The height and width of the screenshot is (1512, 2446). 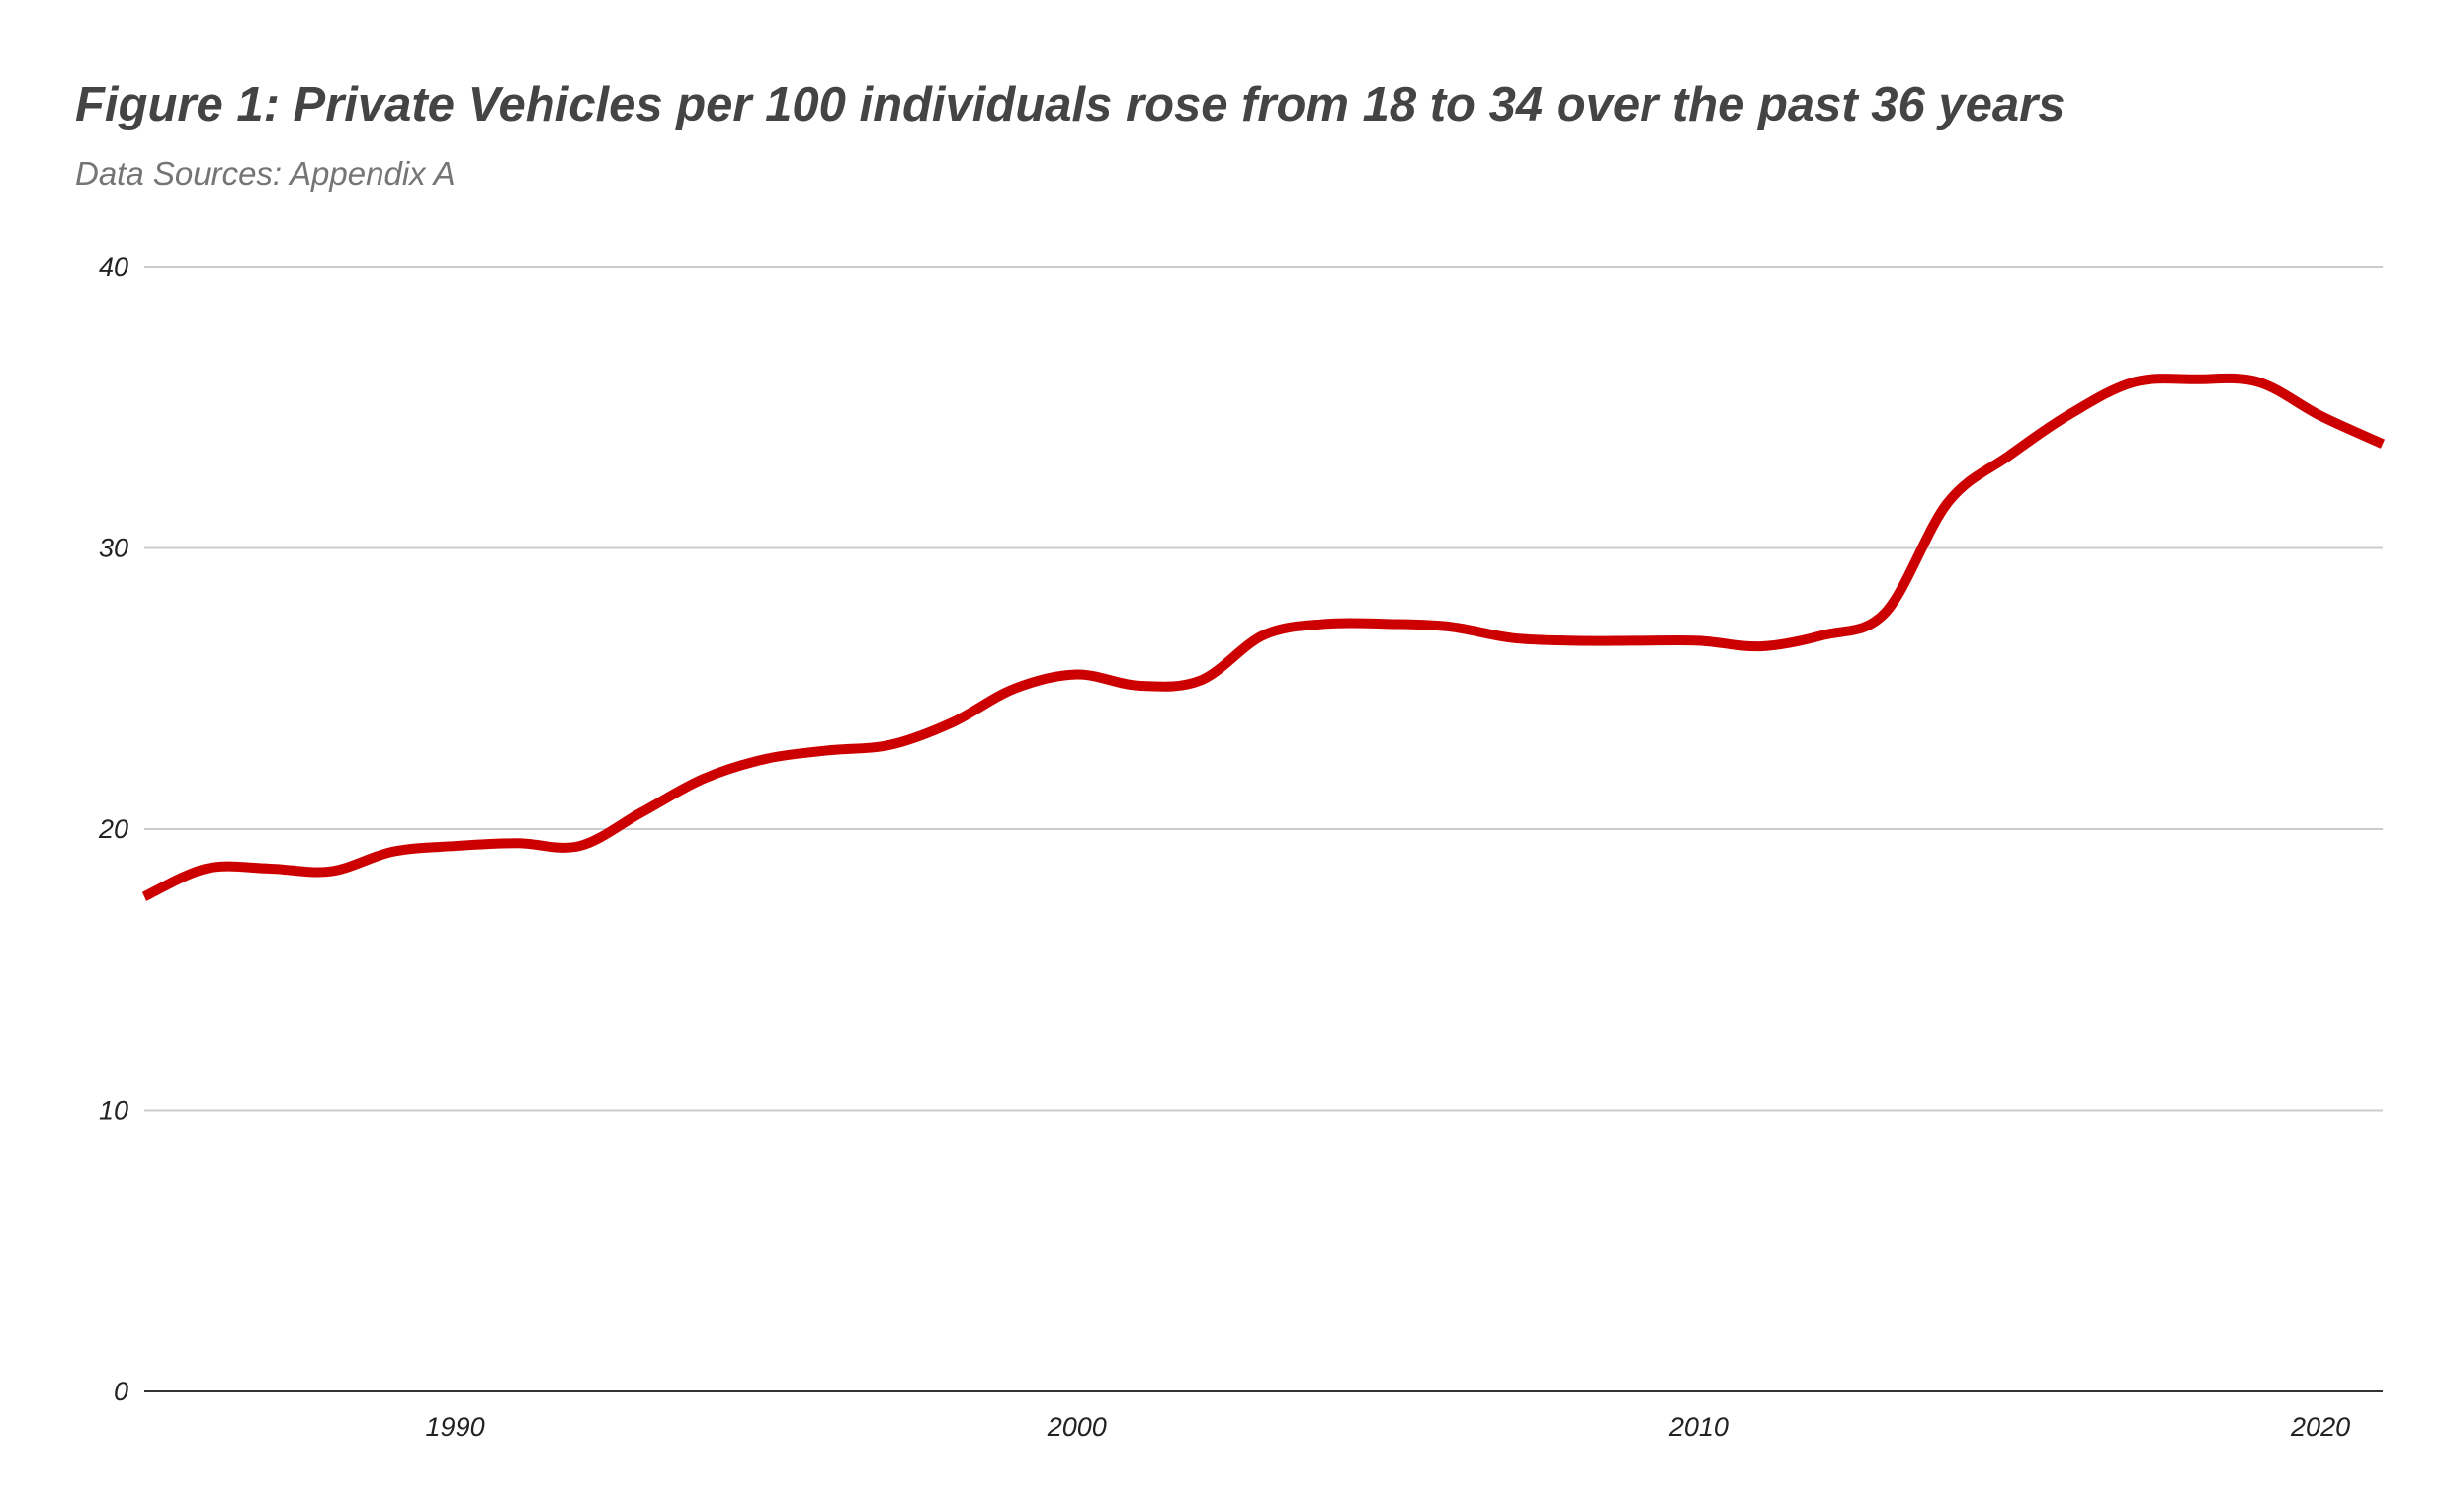 I want to click on x-tick-label: 2020, so click(x=2320, y=1427).